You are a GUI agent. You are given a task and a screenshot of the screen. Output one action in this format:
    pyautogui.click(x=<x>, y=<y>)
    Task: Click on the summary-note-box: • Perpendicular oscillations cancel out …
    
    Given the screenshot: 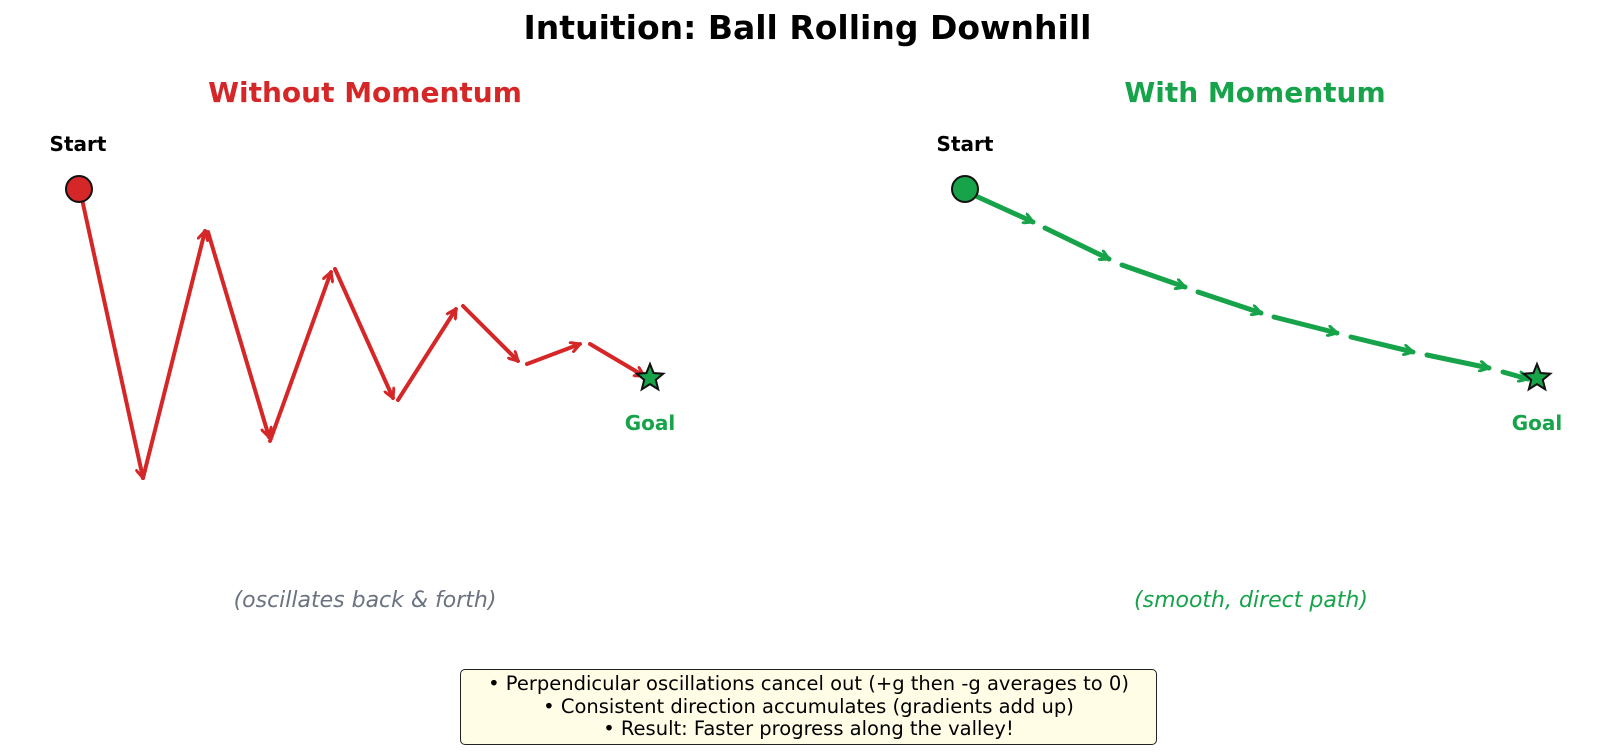 What is the action you would take?
    pyautogui.click(x=808, y=707)
    